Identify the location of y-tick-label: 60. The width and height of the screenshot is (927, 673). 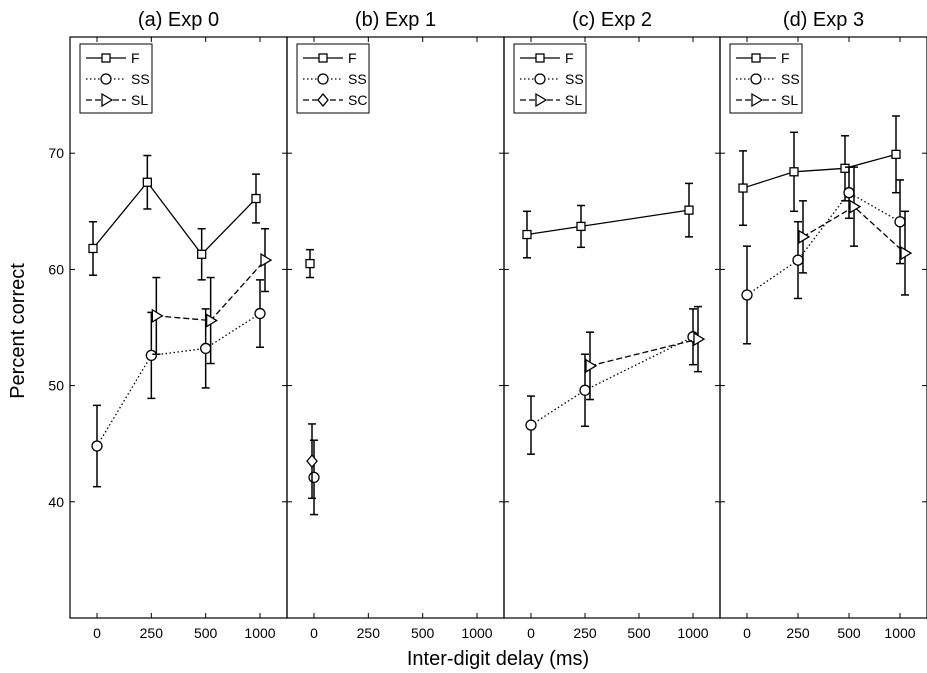
(56, 269).